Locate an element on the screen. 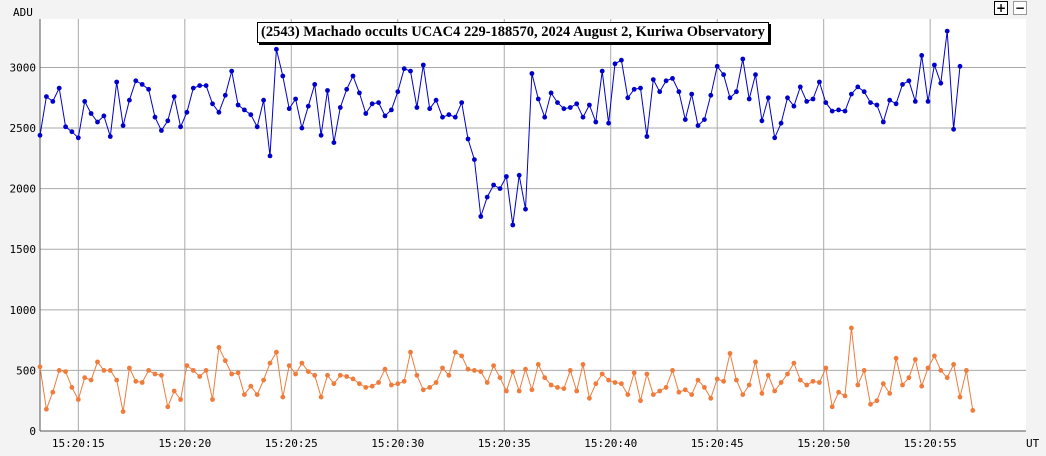  x-axis-label: UT is located at coordinates (1033, 443).